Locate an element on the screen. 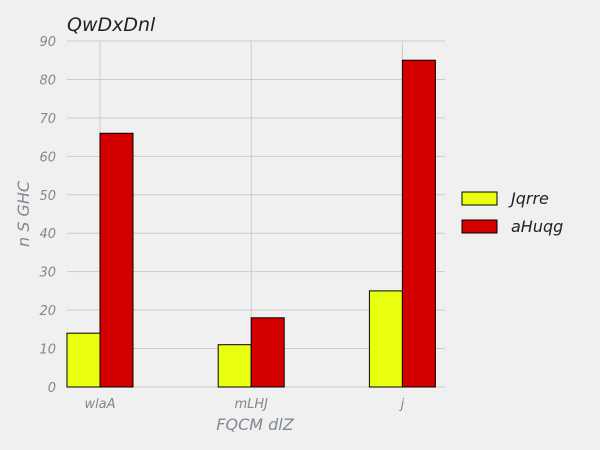  bar-Jqrre-mLHJ is located at coordinates (234, 366).